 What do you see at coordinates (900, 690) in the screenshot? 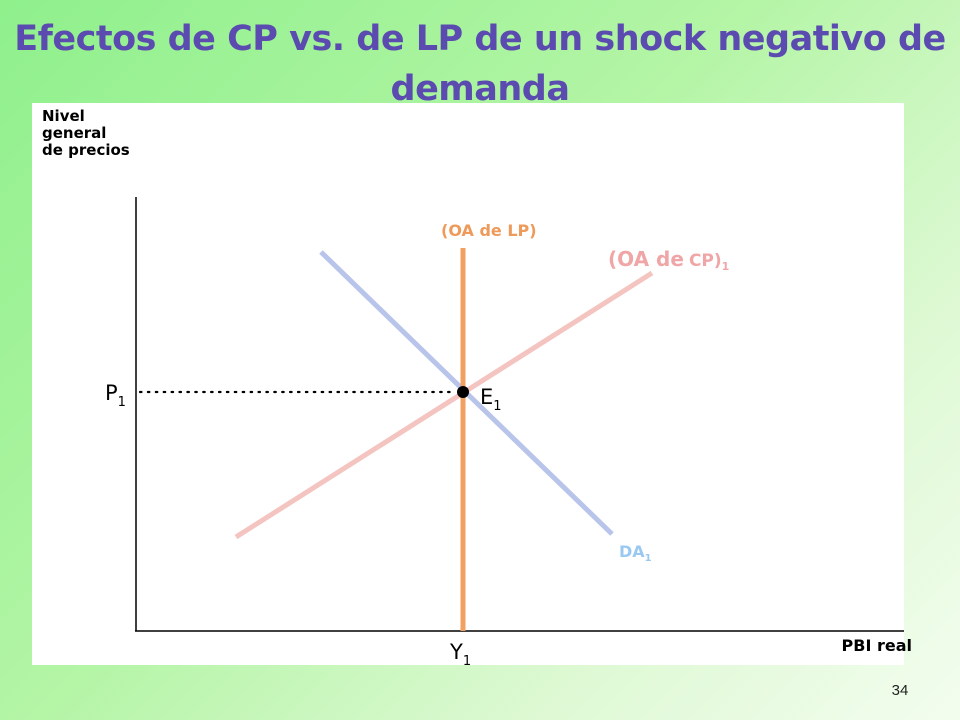
I see `page-number: 34` at bounding box center [900, 690].